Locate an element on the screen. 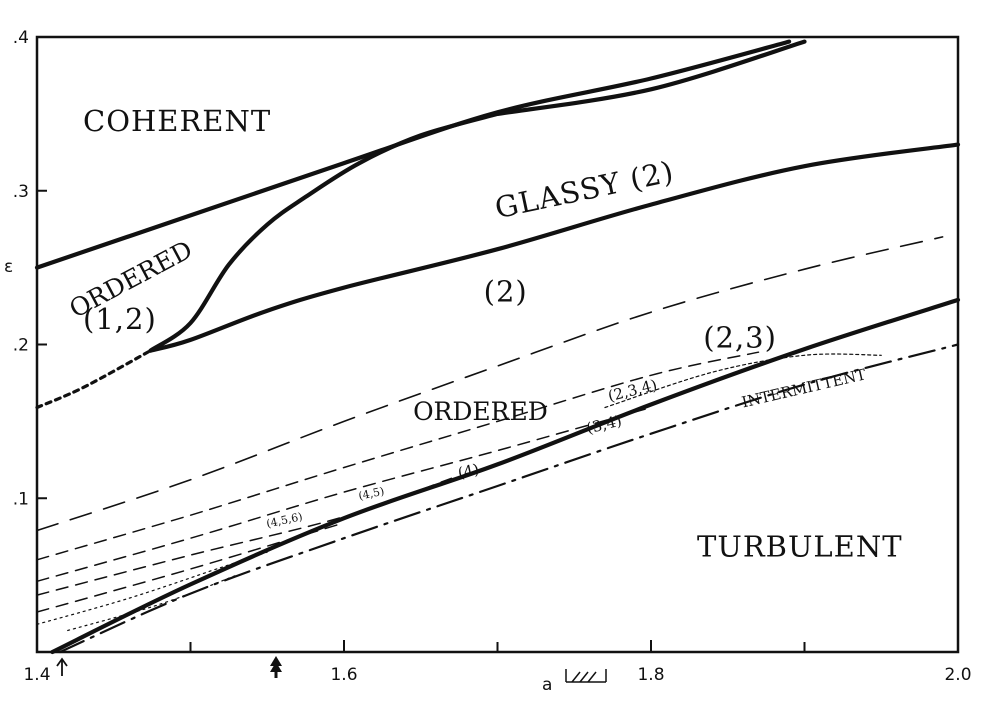  x-tick-label: 1.6 is located at coordinates (343, 675).